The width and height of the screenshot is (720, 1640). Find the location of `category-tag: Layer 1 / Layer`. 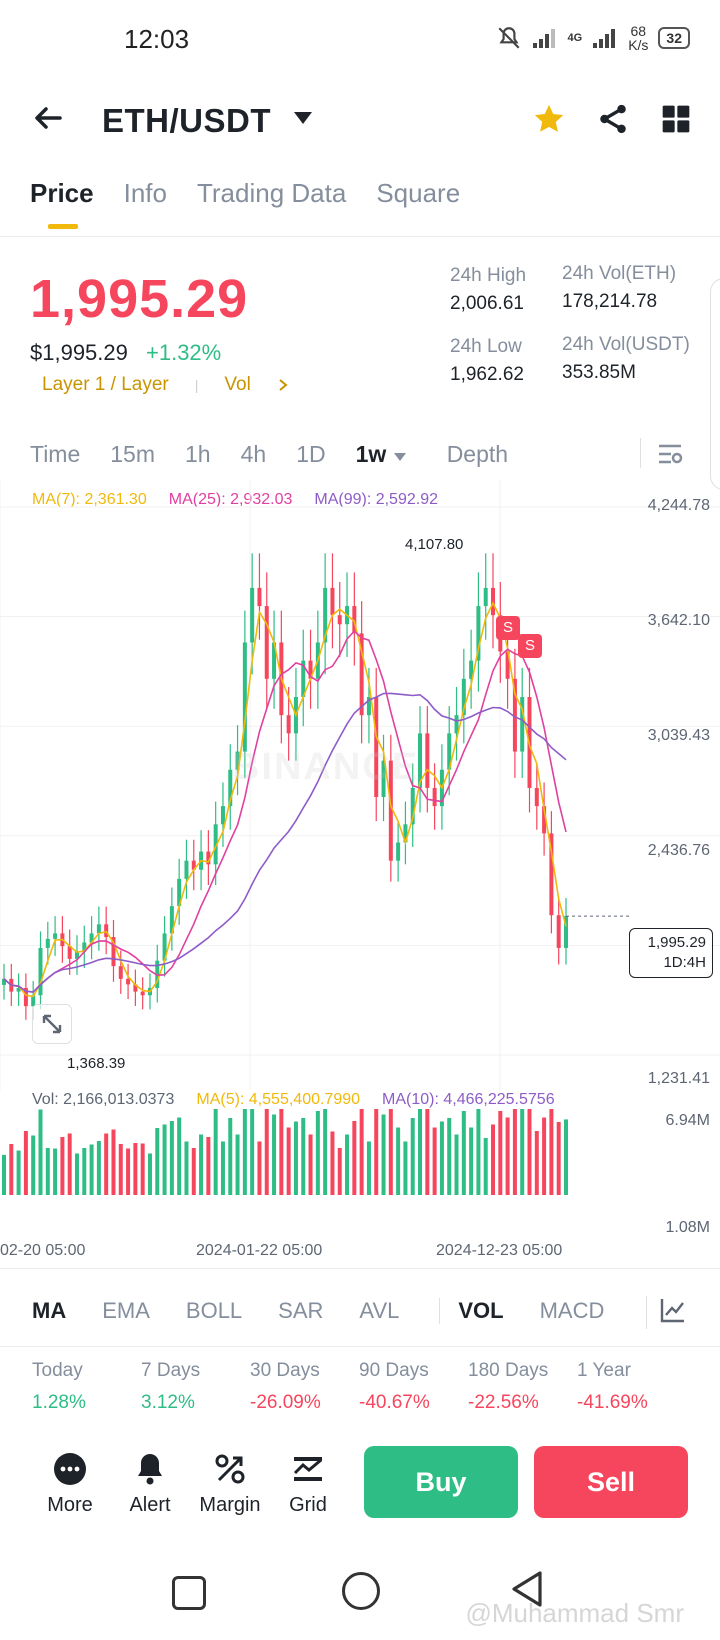

category-tag: Layer 1 / Layer is located at coordinates (105, 384).